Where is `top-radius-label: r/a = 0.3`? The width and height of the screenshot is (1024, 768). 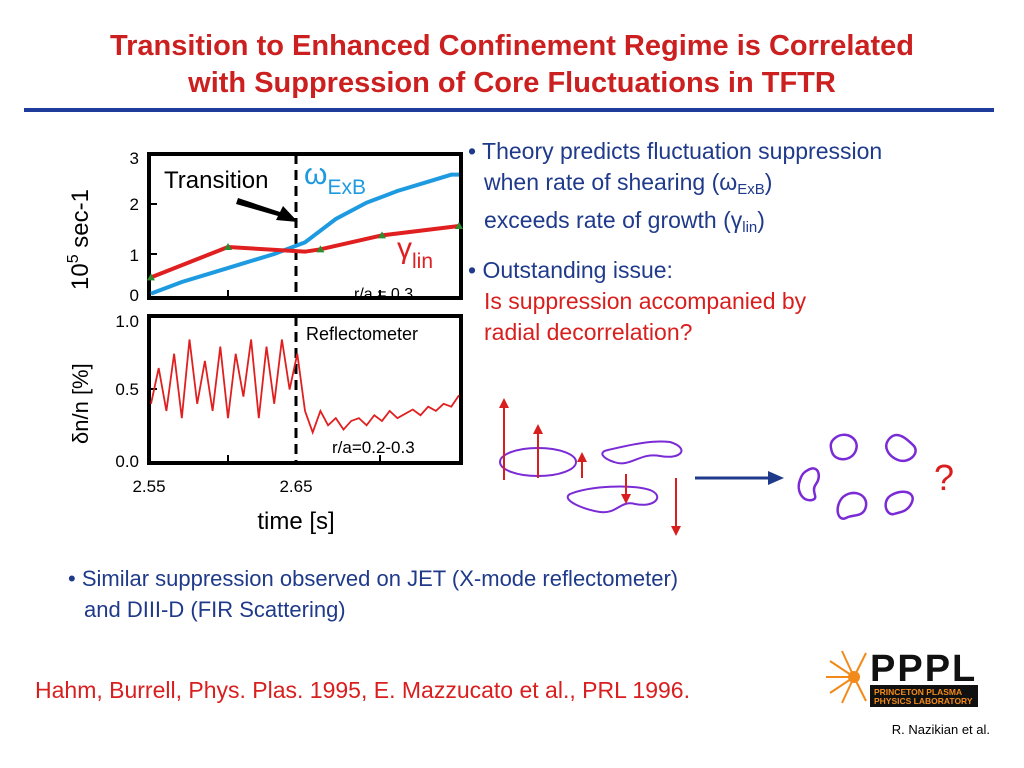
top-radius-label: r/a = 0.3 is located at coordinates (383, 294).